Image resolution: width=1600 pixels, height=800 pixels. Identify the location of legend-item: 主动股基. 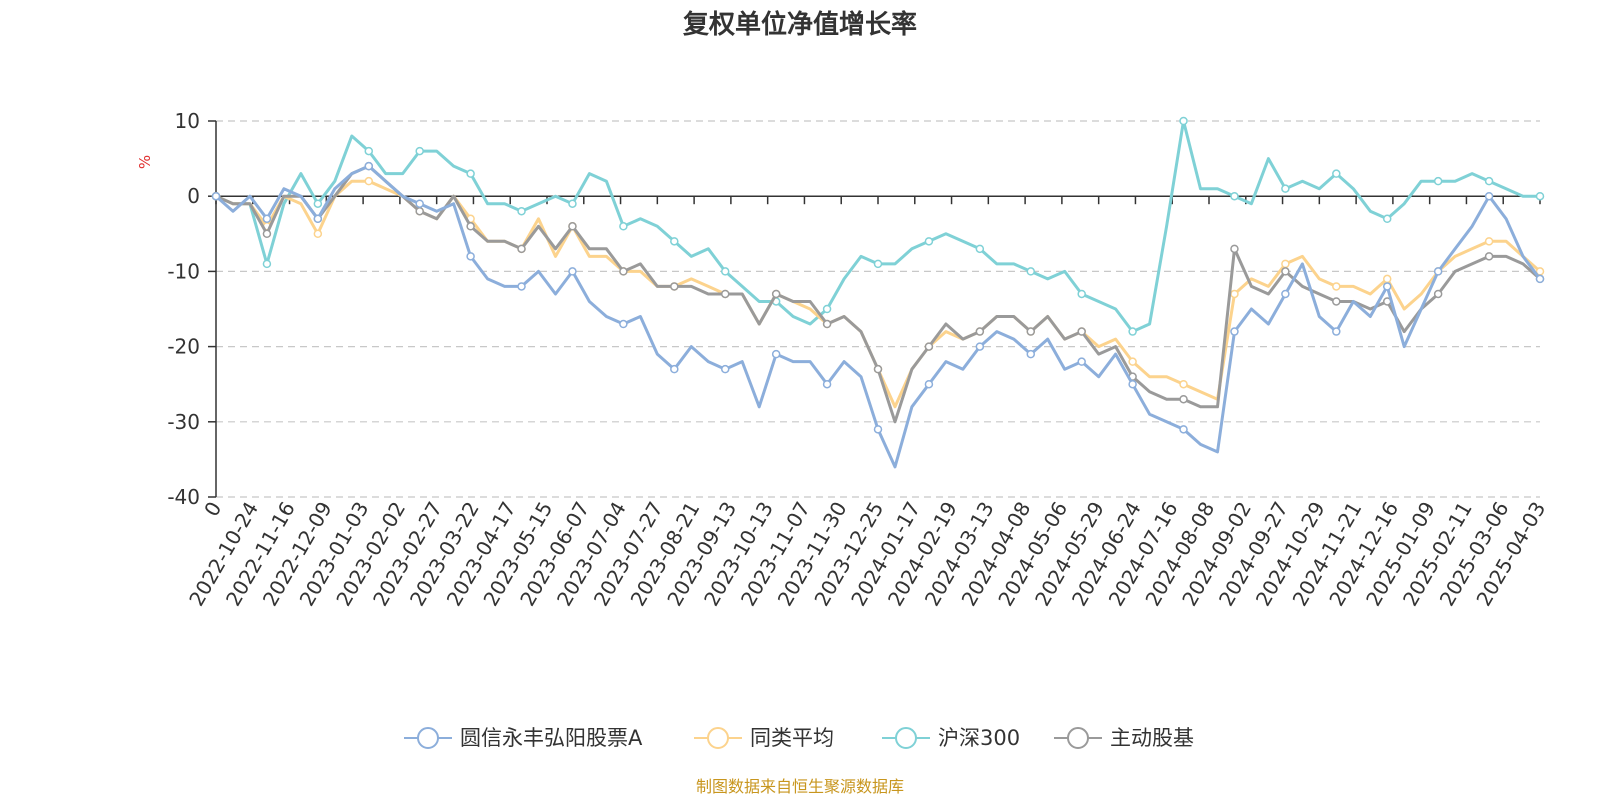
(1124, 738).